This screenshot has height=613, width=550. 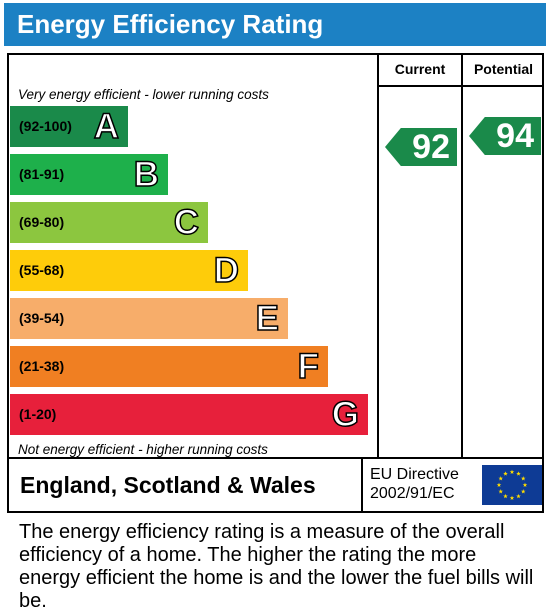 I want to click on eu-flag-icon, so click(x=512, y=485).